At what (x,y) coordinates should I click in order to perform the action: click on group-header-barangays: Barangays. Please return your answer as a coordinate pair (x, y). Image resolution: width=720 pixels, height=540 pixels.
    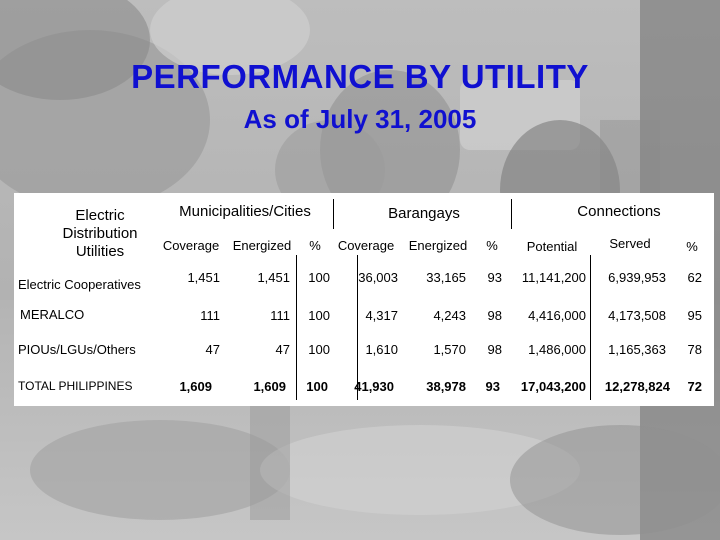
    Looking at the image, I should click on (424, 213).